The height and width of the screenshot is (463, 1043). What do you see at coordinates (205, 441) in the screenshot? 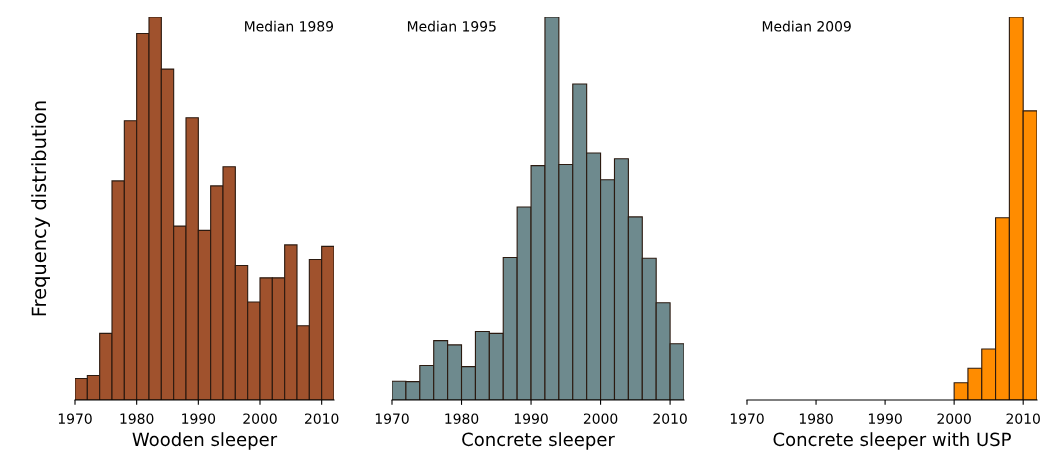
I see `x-axis-title: Wooden sleeper` at bounding box center [205, 441].